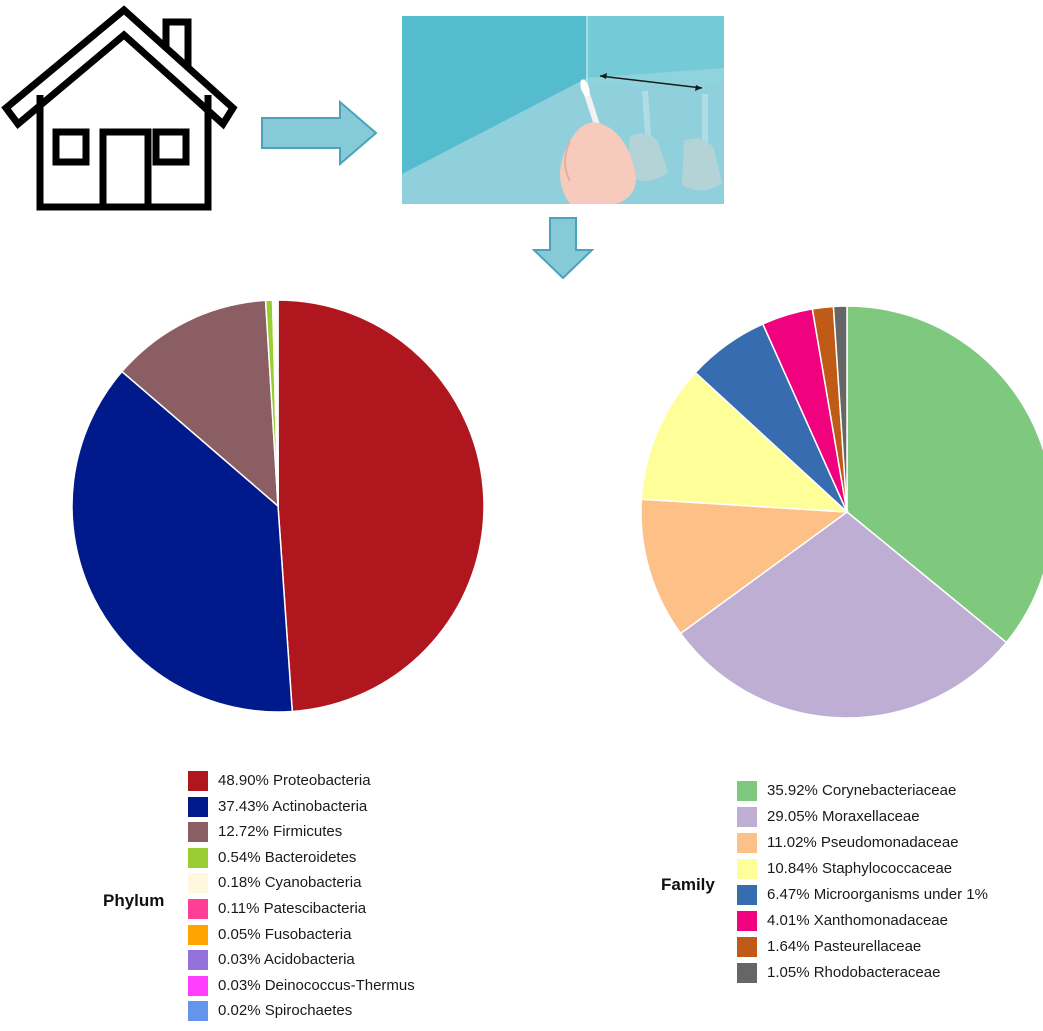  Describe the element at coordinates (844, 946) in the screenshot. I see `family-legend-label: 1.64% Pasteurellaceae` at that location.